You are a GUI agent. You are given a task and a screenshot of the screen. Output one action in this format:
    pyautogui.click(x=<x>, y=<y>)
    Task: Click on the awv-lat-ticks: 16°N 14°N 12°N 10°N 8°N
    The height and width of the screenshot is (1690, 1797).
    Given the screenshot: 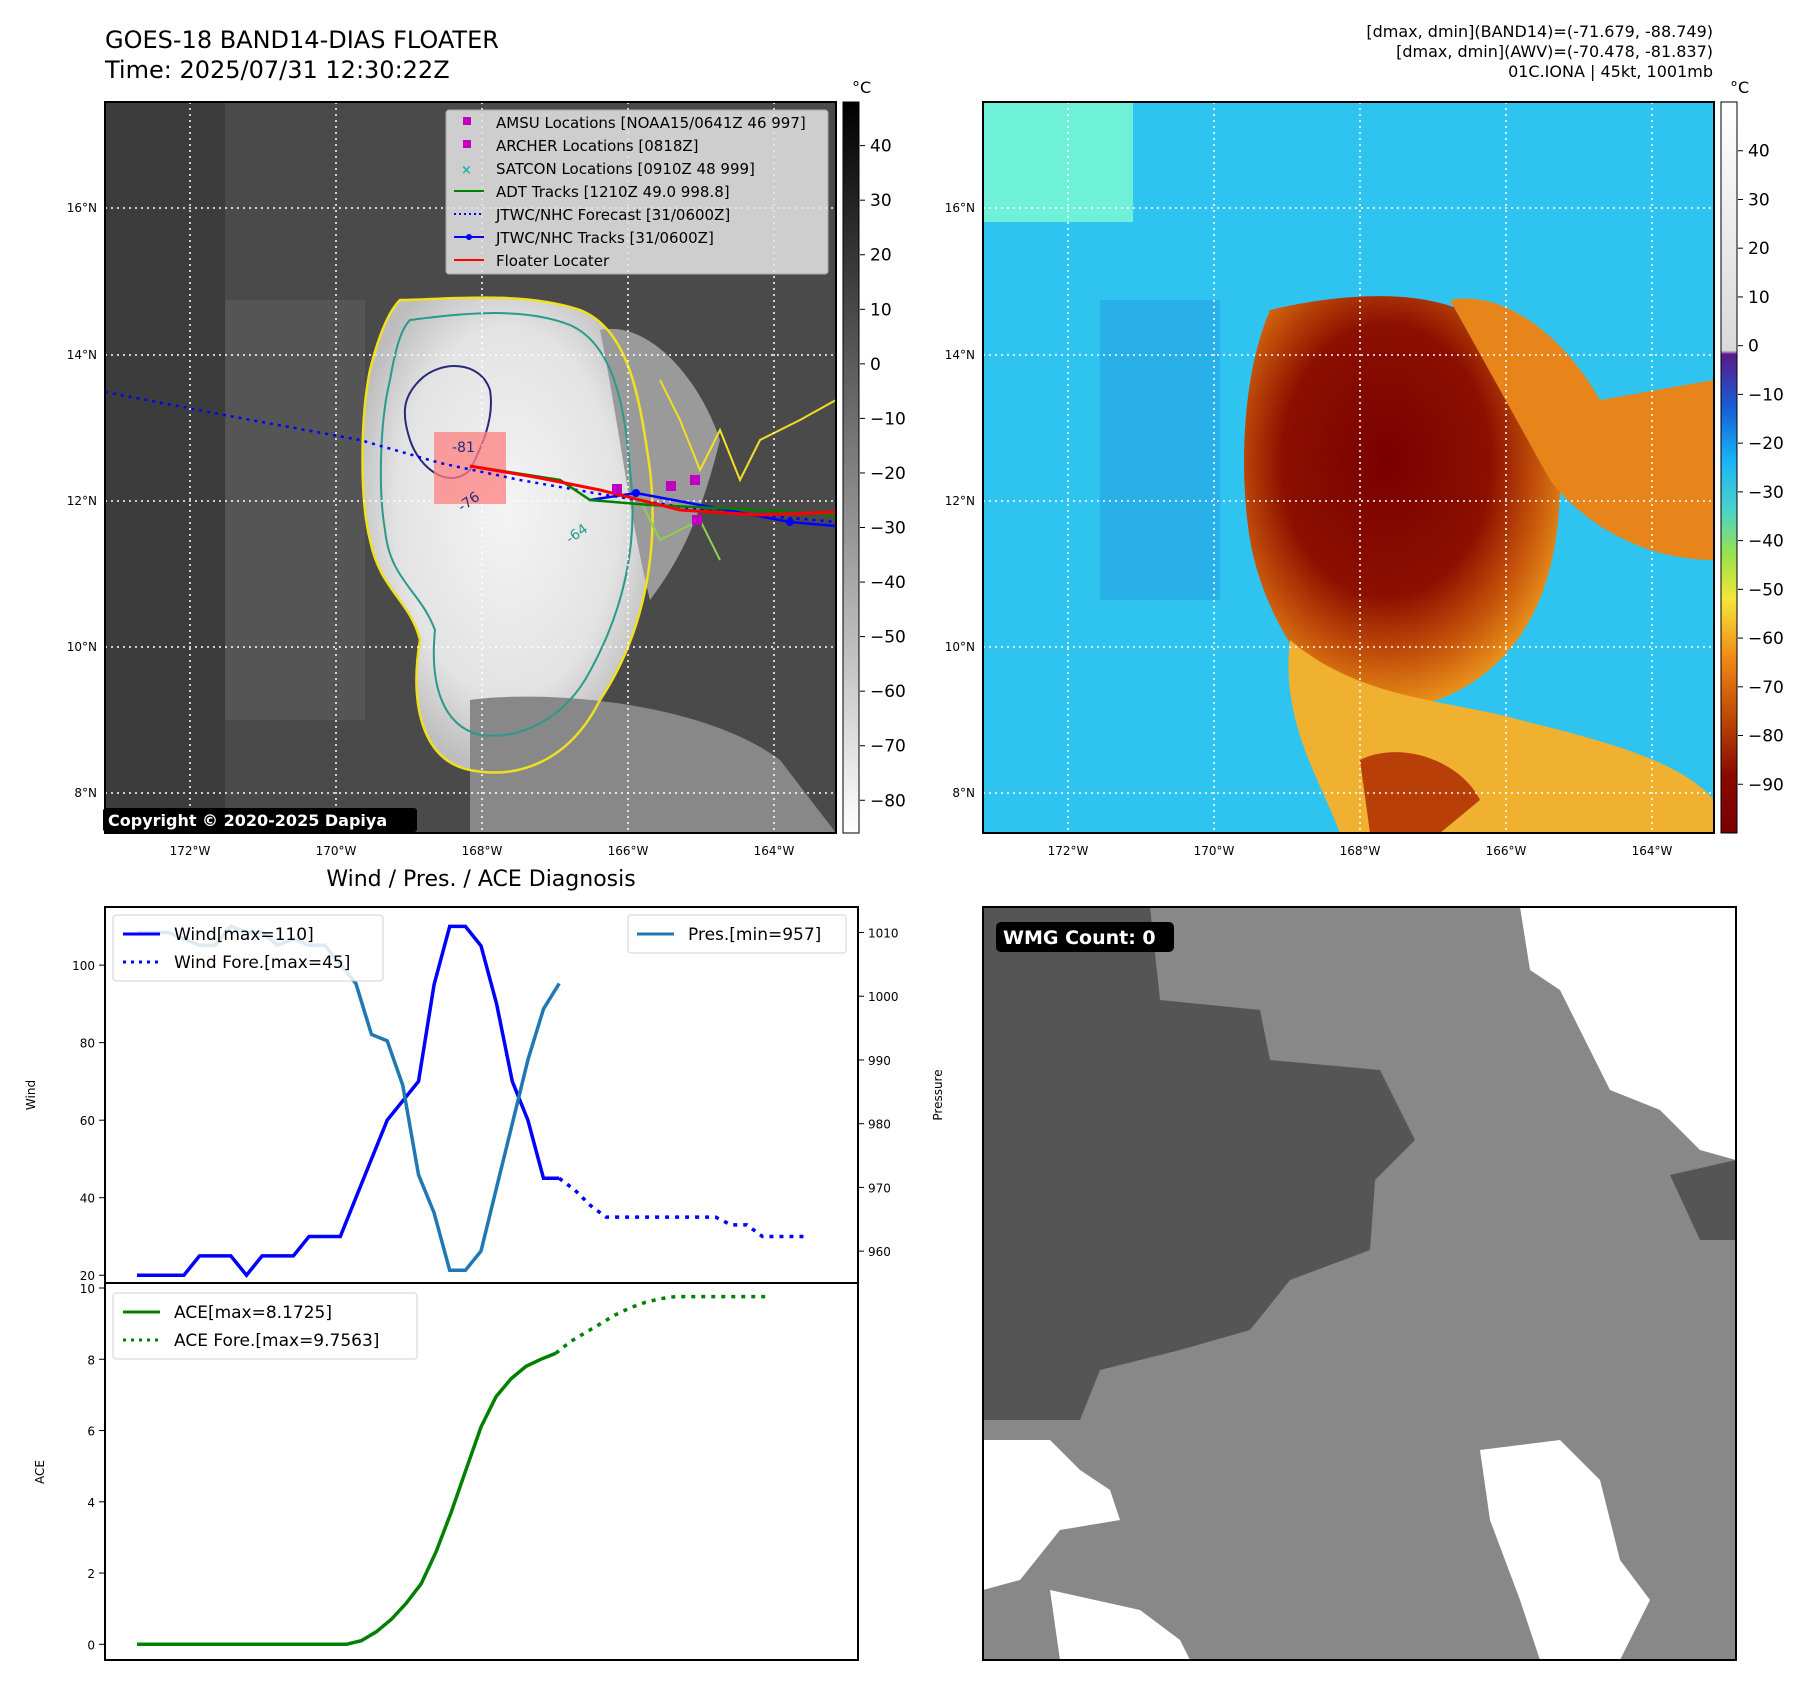 What is the action you would take?
    pyautogui.click(x=960, y=500)
    